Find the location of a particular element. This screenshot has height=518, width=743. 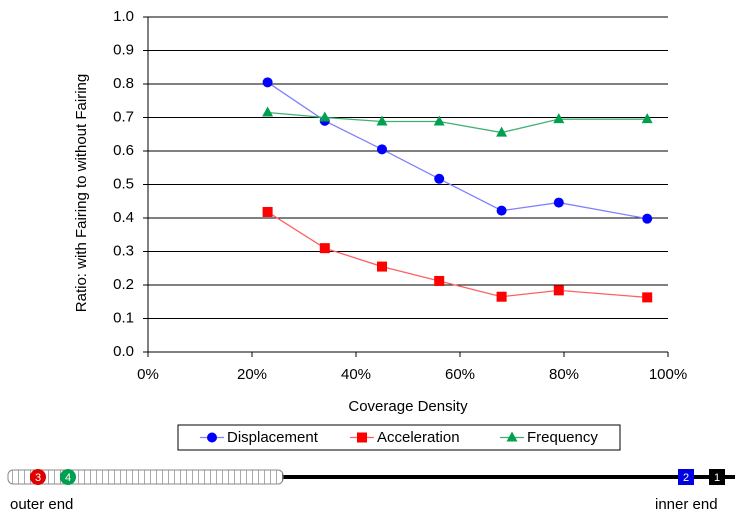

y-tick-label: 0.8 is located at coordinates (123, 83).